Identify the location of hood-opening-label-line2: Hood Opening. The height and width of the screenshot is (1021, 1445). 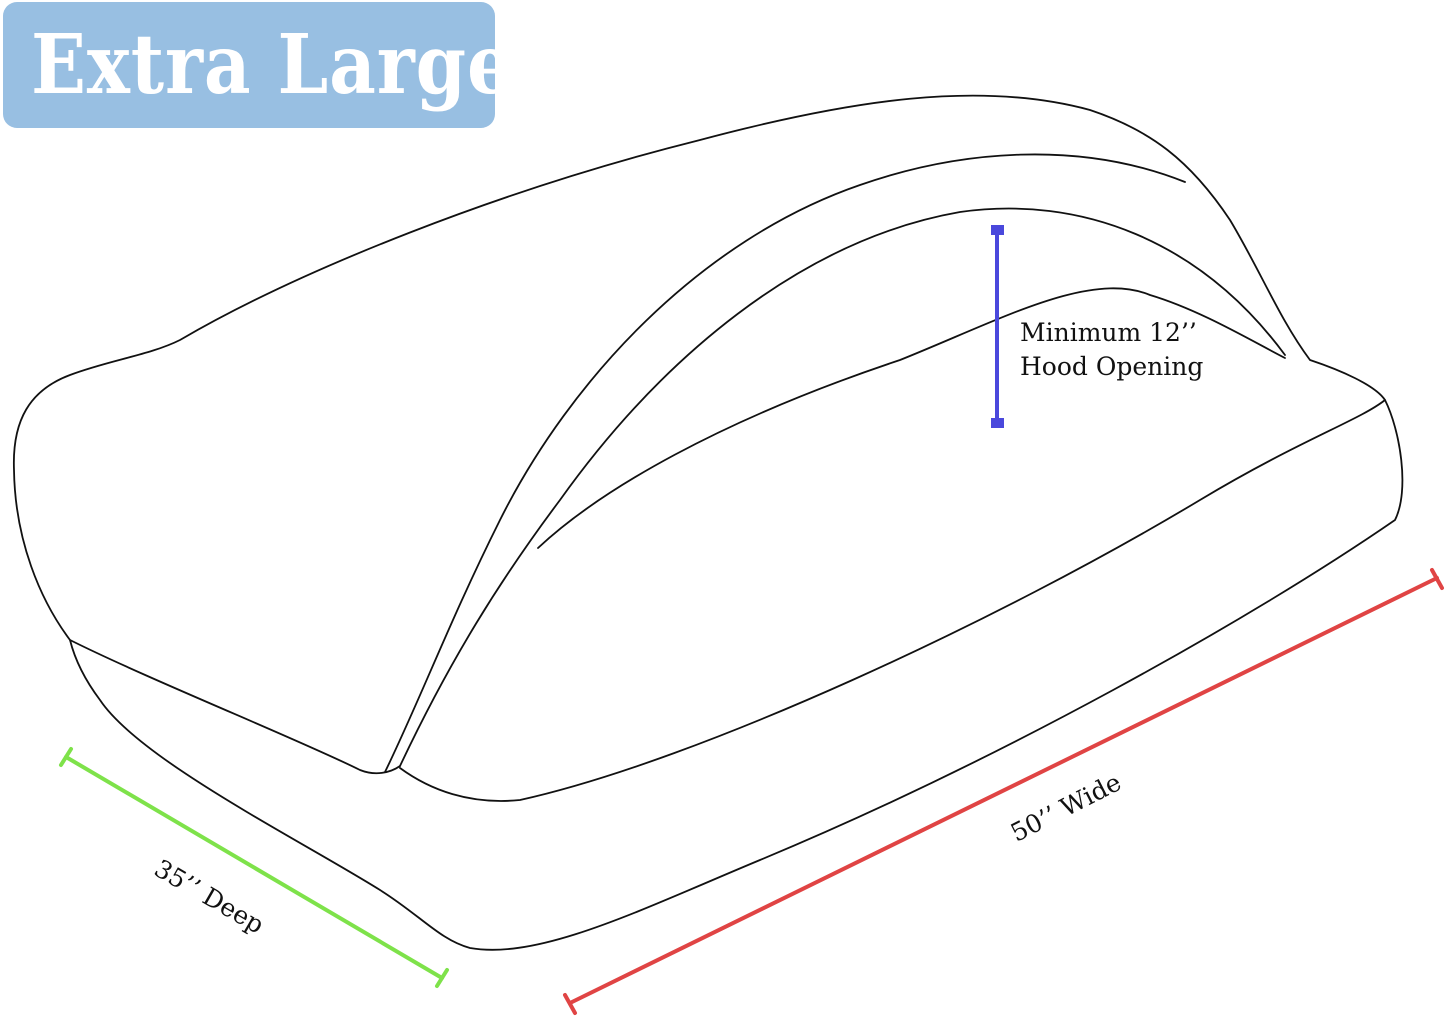
(1112, 366).